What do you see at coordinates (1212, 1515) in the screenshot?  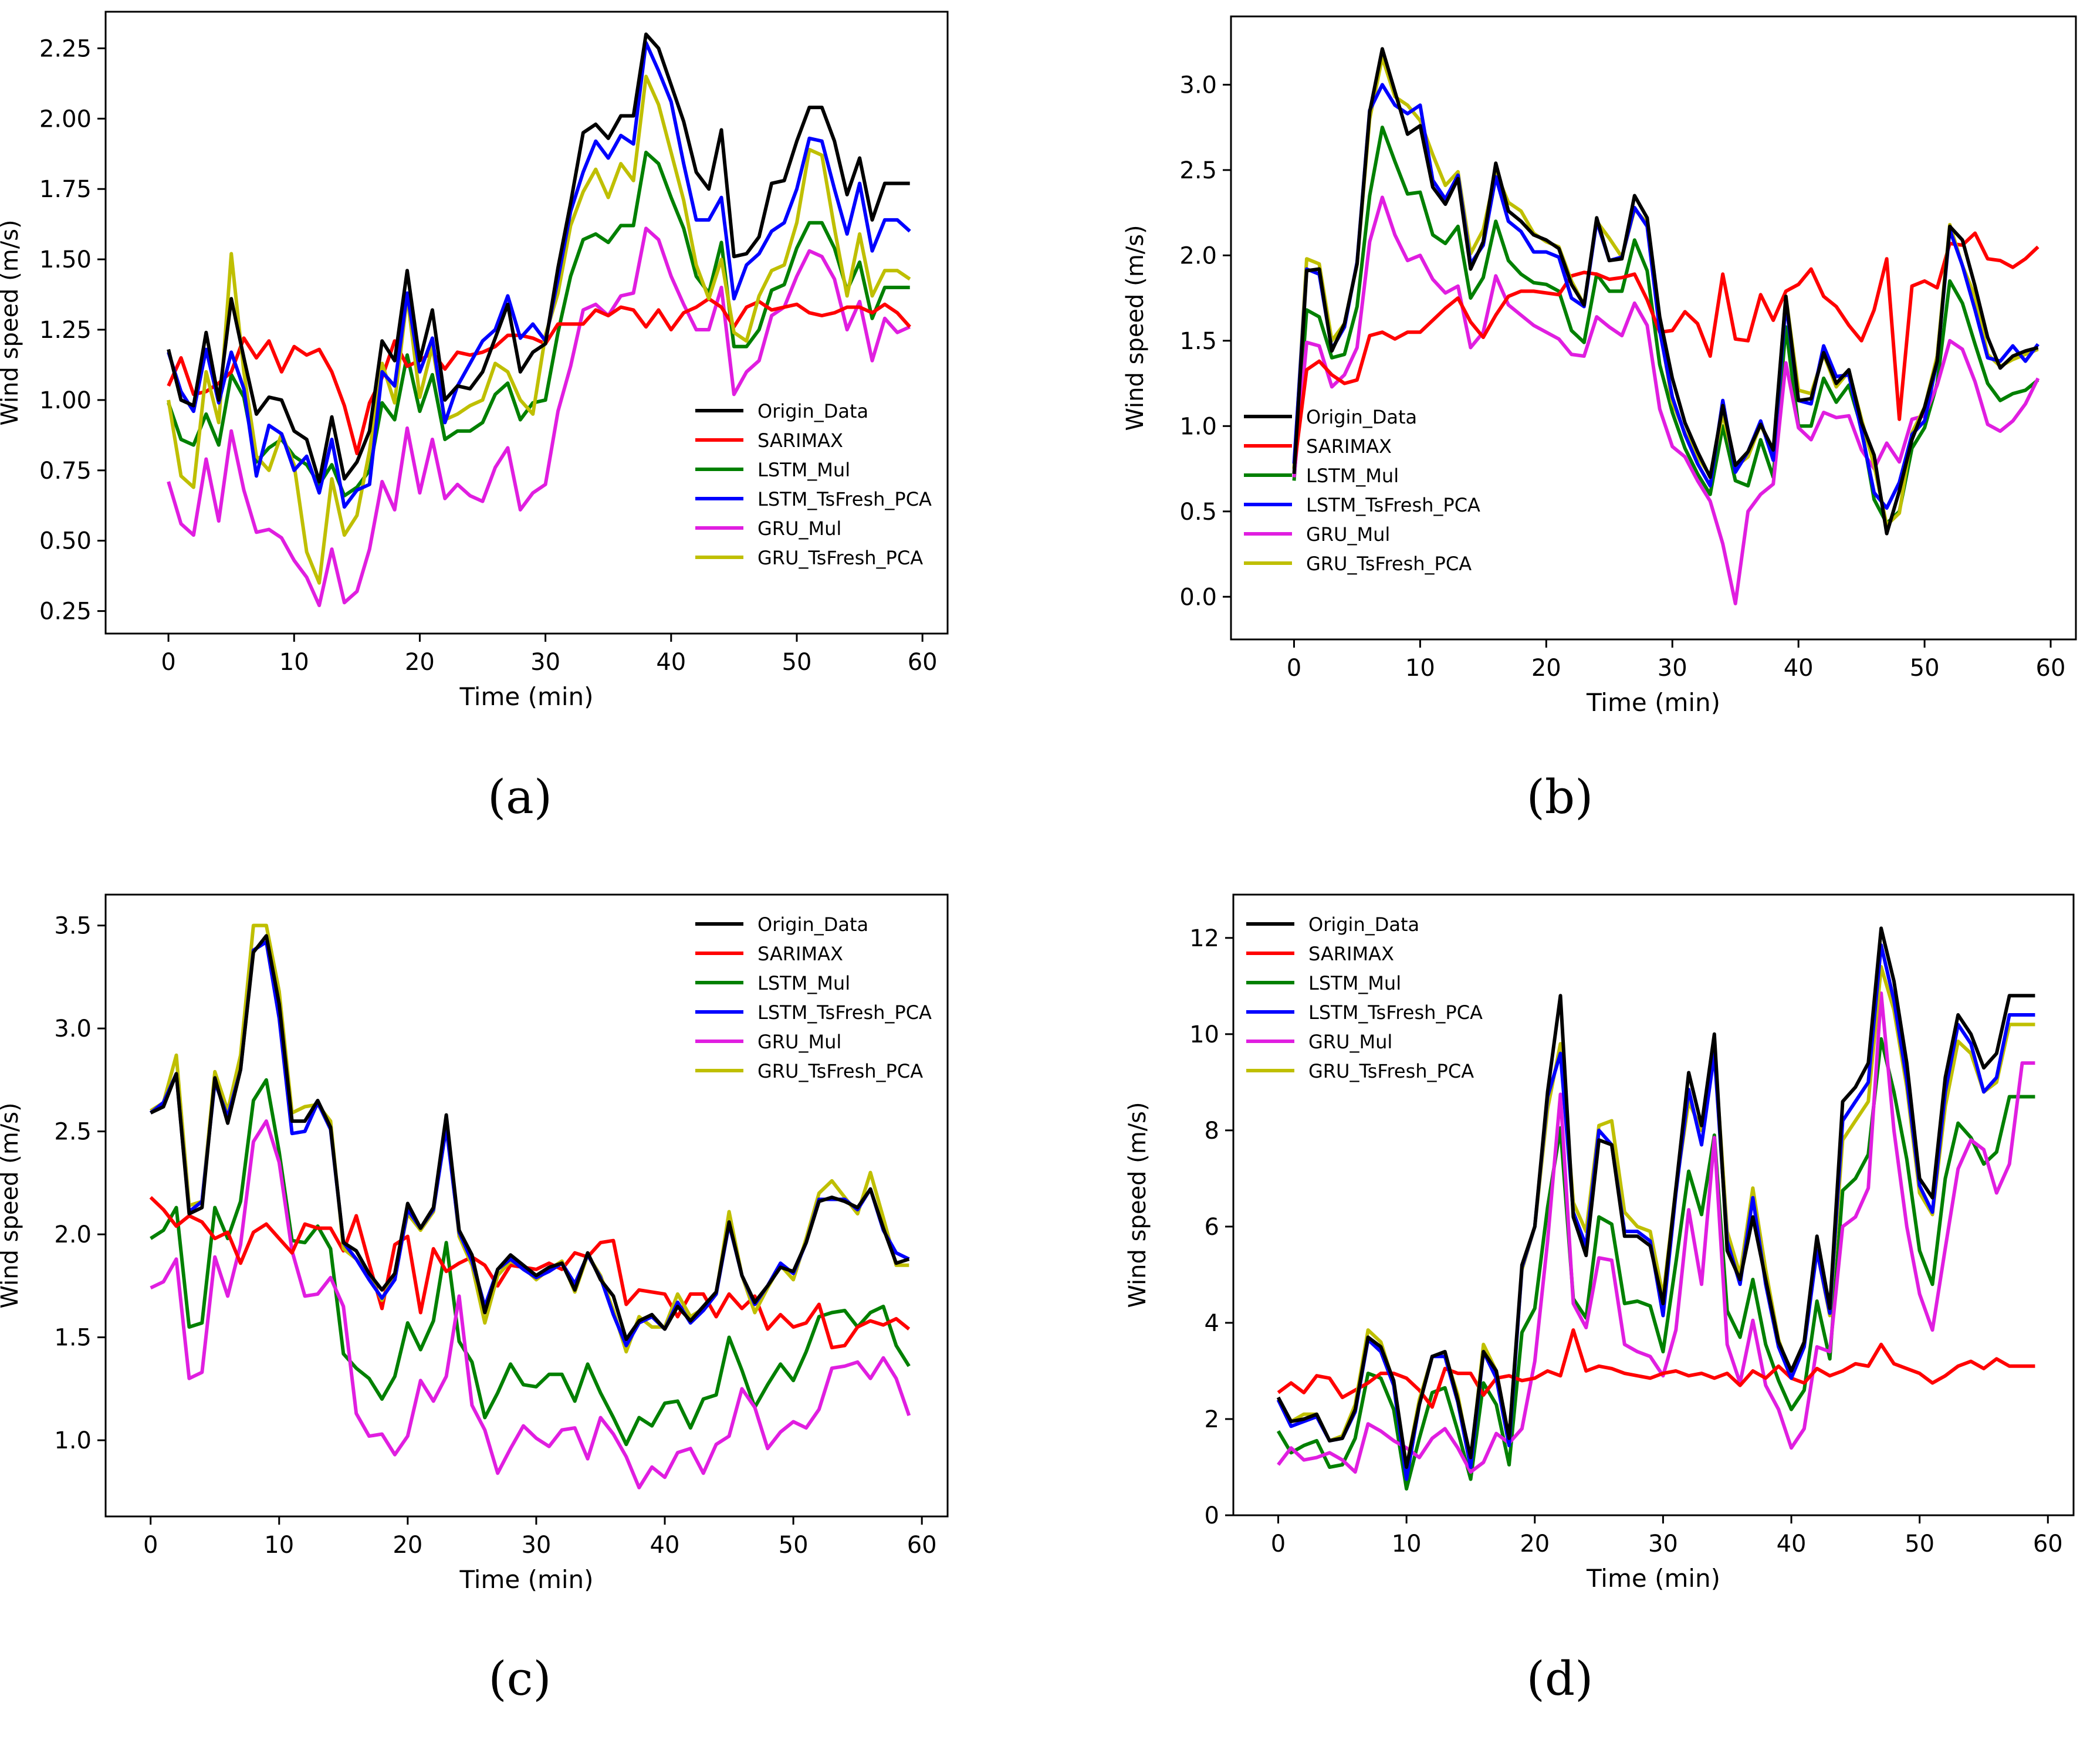 I see `y-tick-label: 0` at bounding box center [1212, 1515].